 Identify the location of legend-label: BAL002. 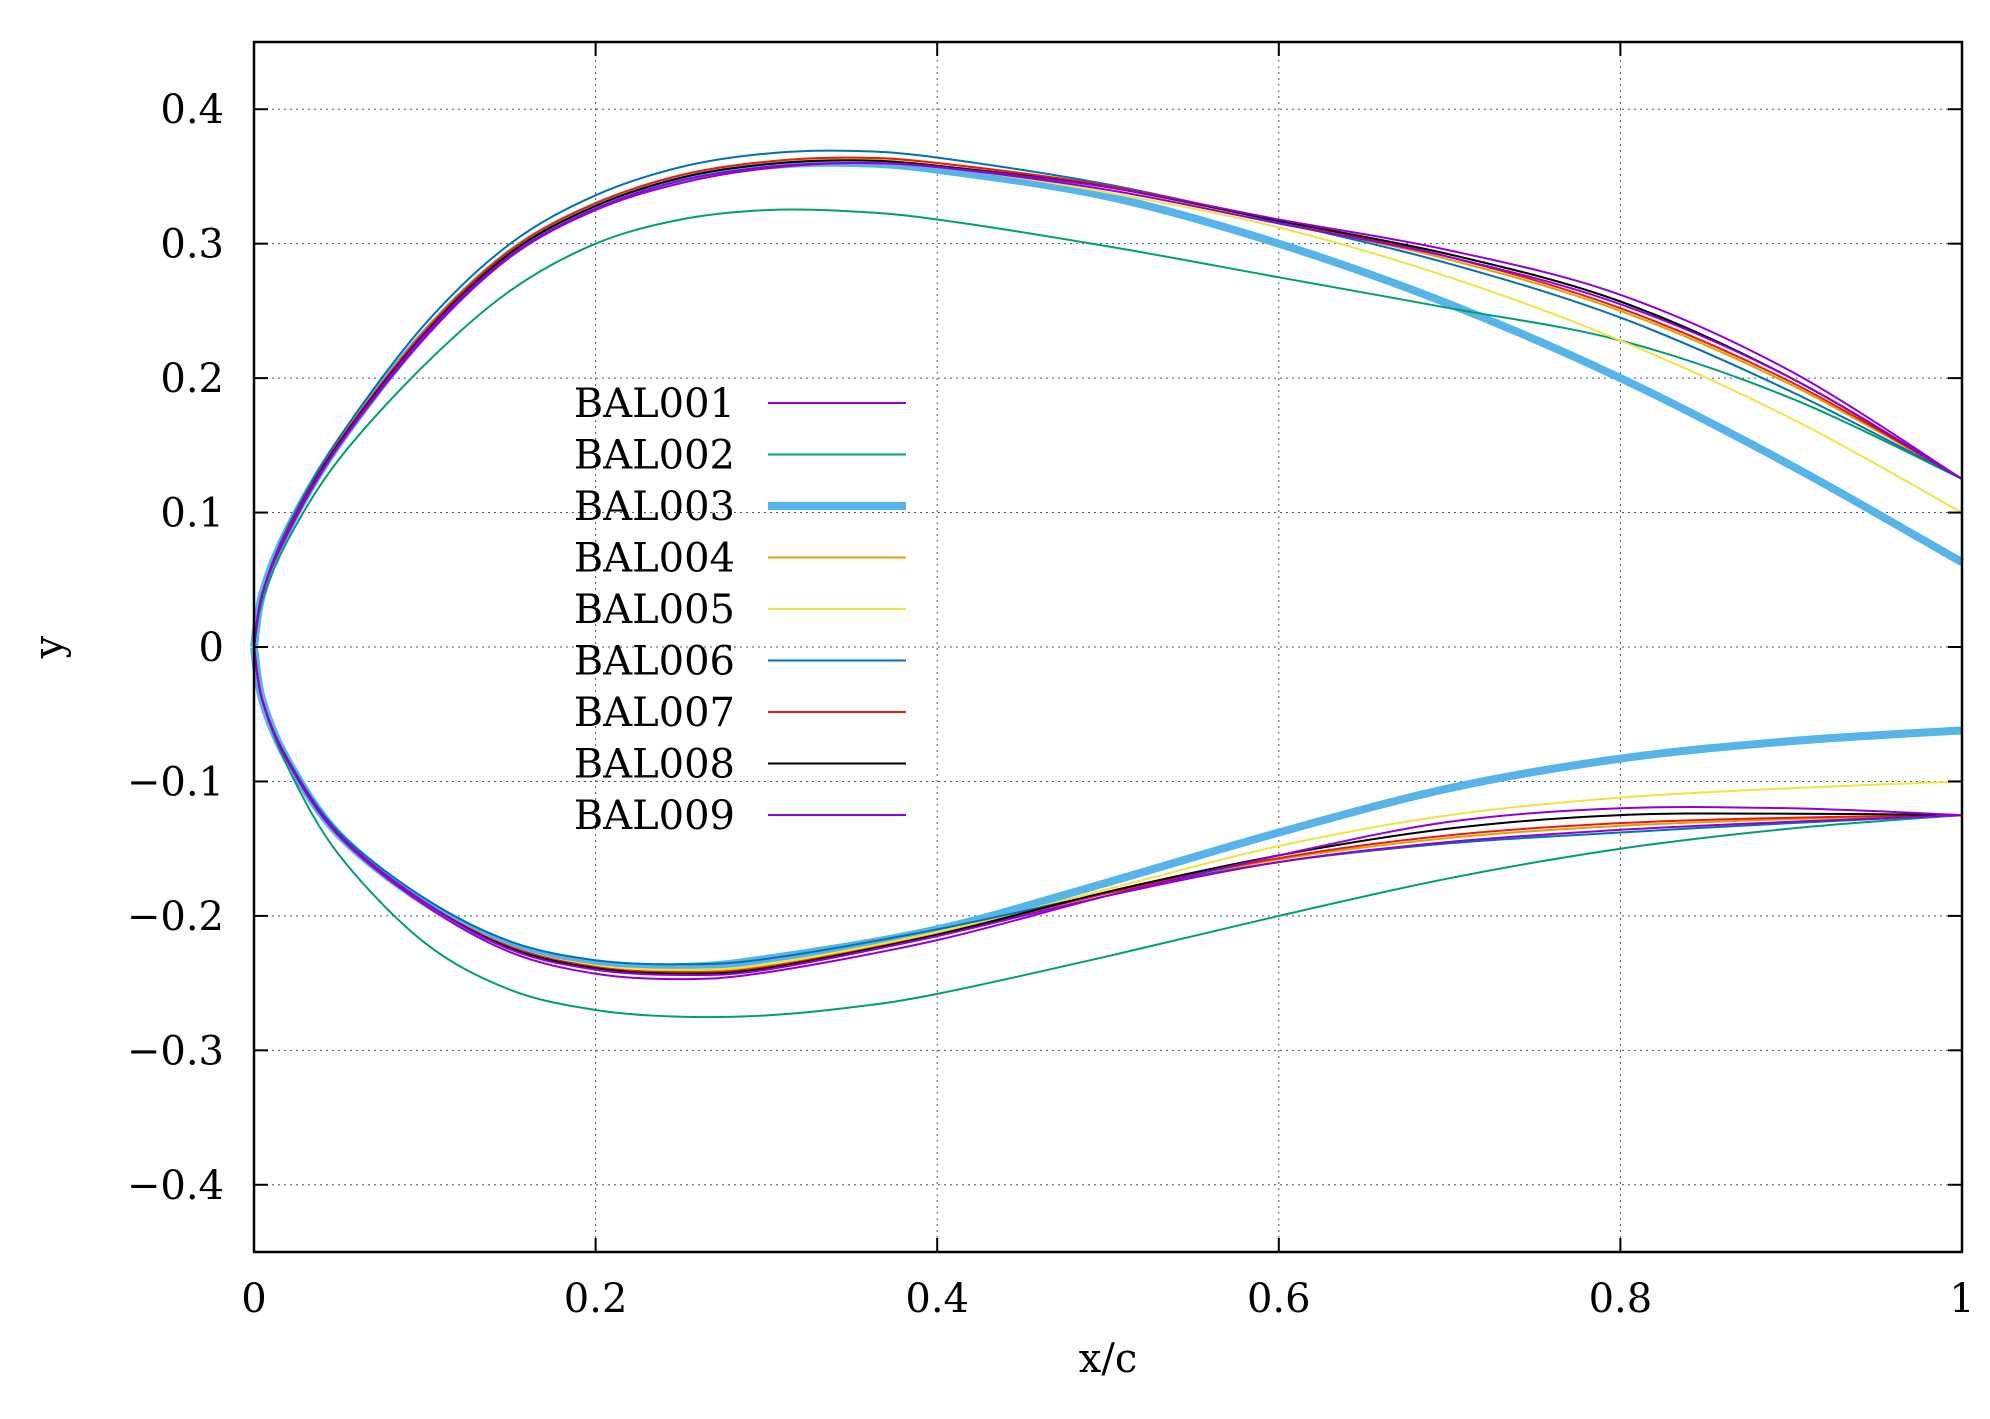
(654, 456).